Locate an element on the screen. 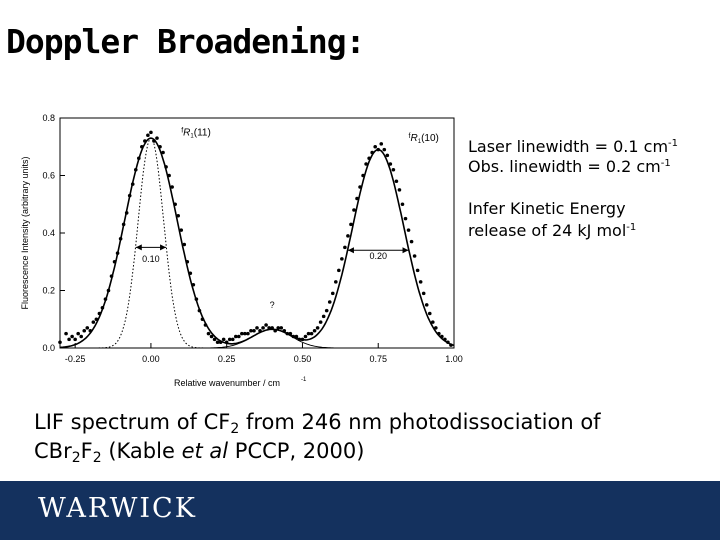 This screenshot has height=540, width=720. caption-text: F is located at coordinates (86, 451).